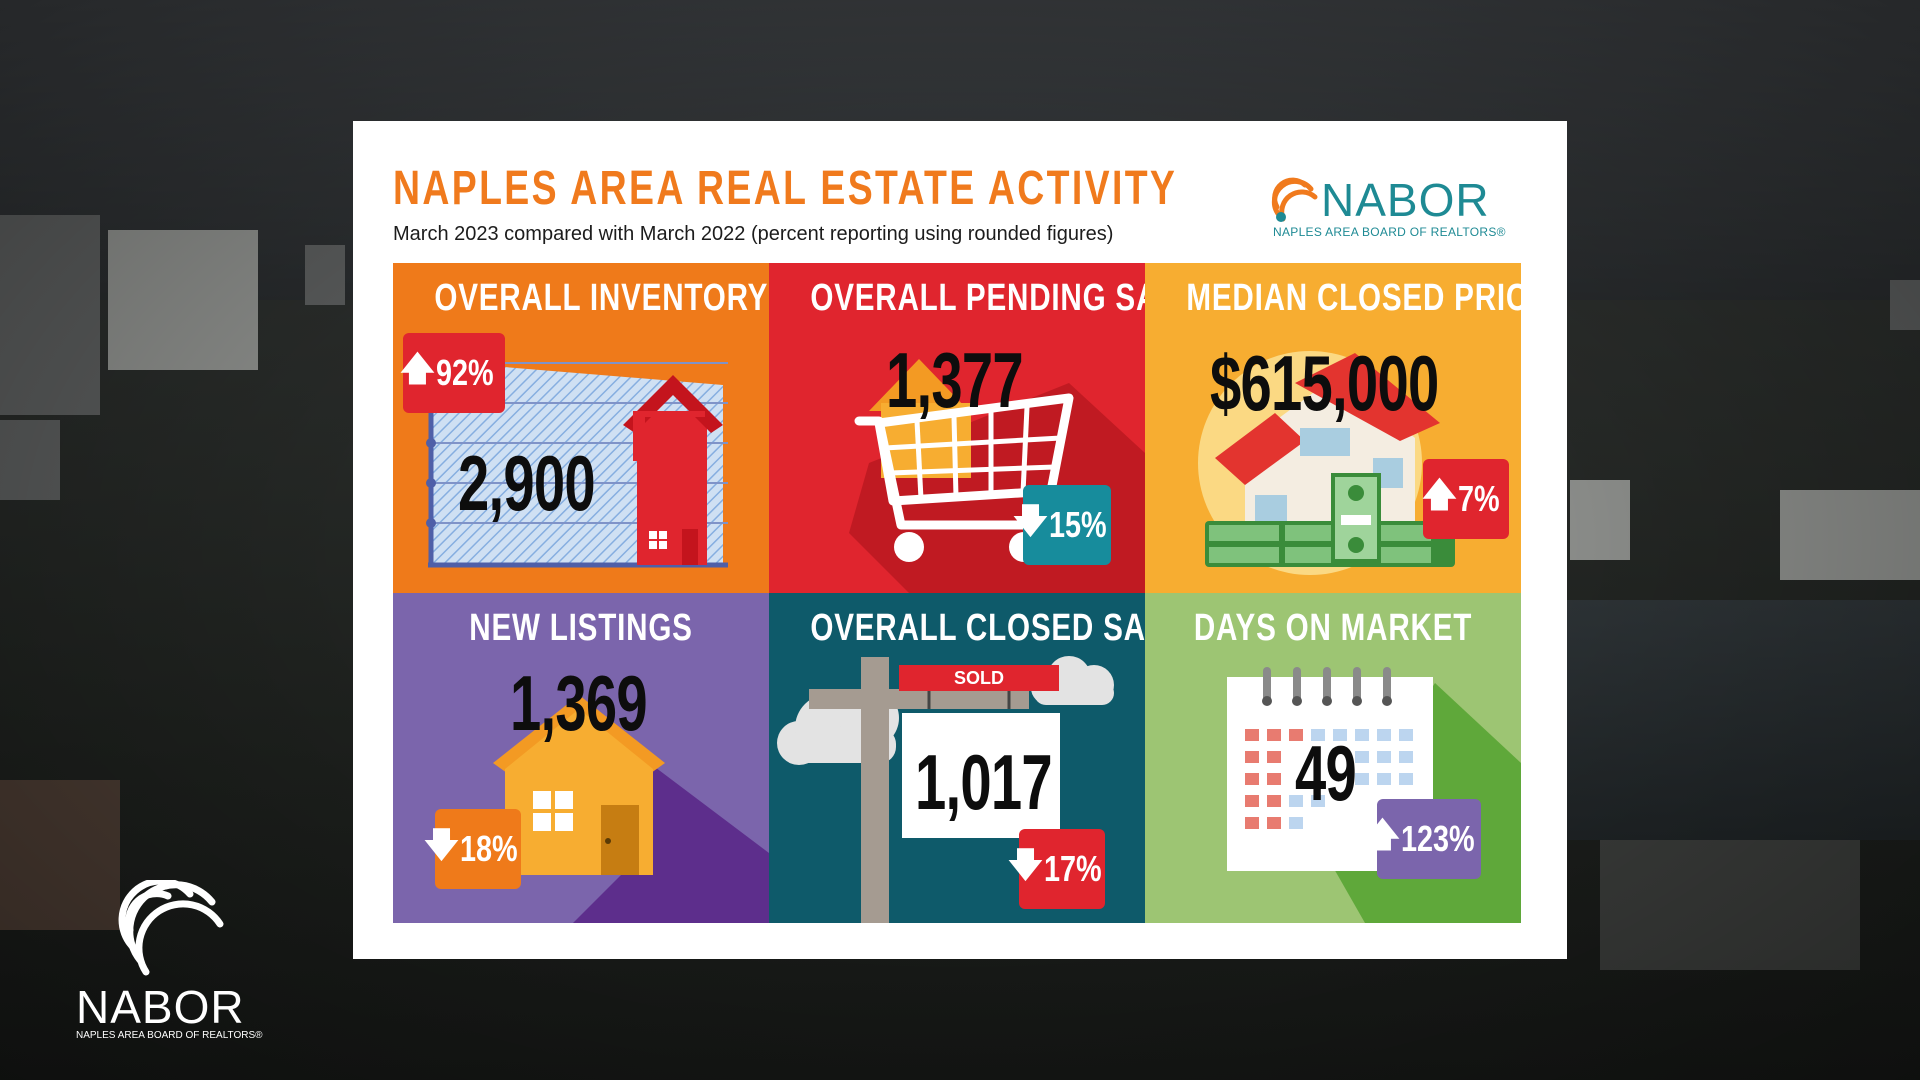  What do you see at coordinates (1353, 298) in the screenshot?
I see `tile-title: MEDIAN CLOSED PRICE` at bounding box center [1353, 298].